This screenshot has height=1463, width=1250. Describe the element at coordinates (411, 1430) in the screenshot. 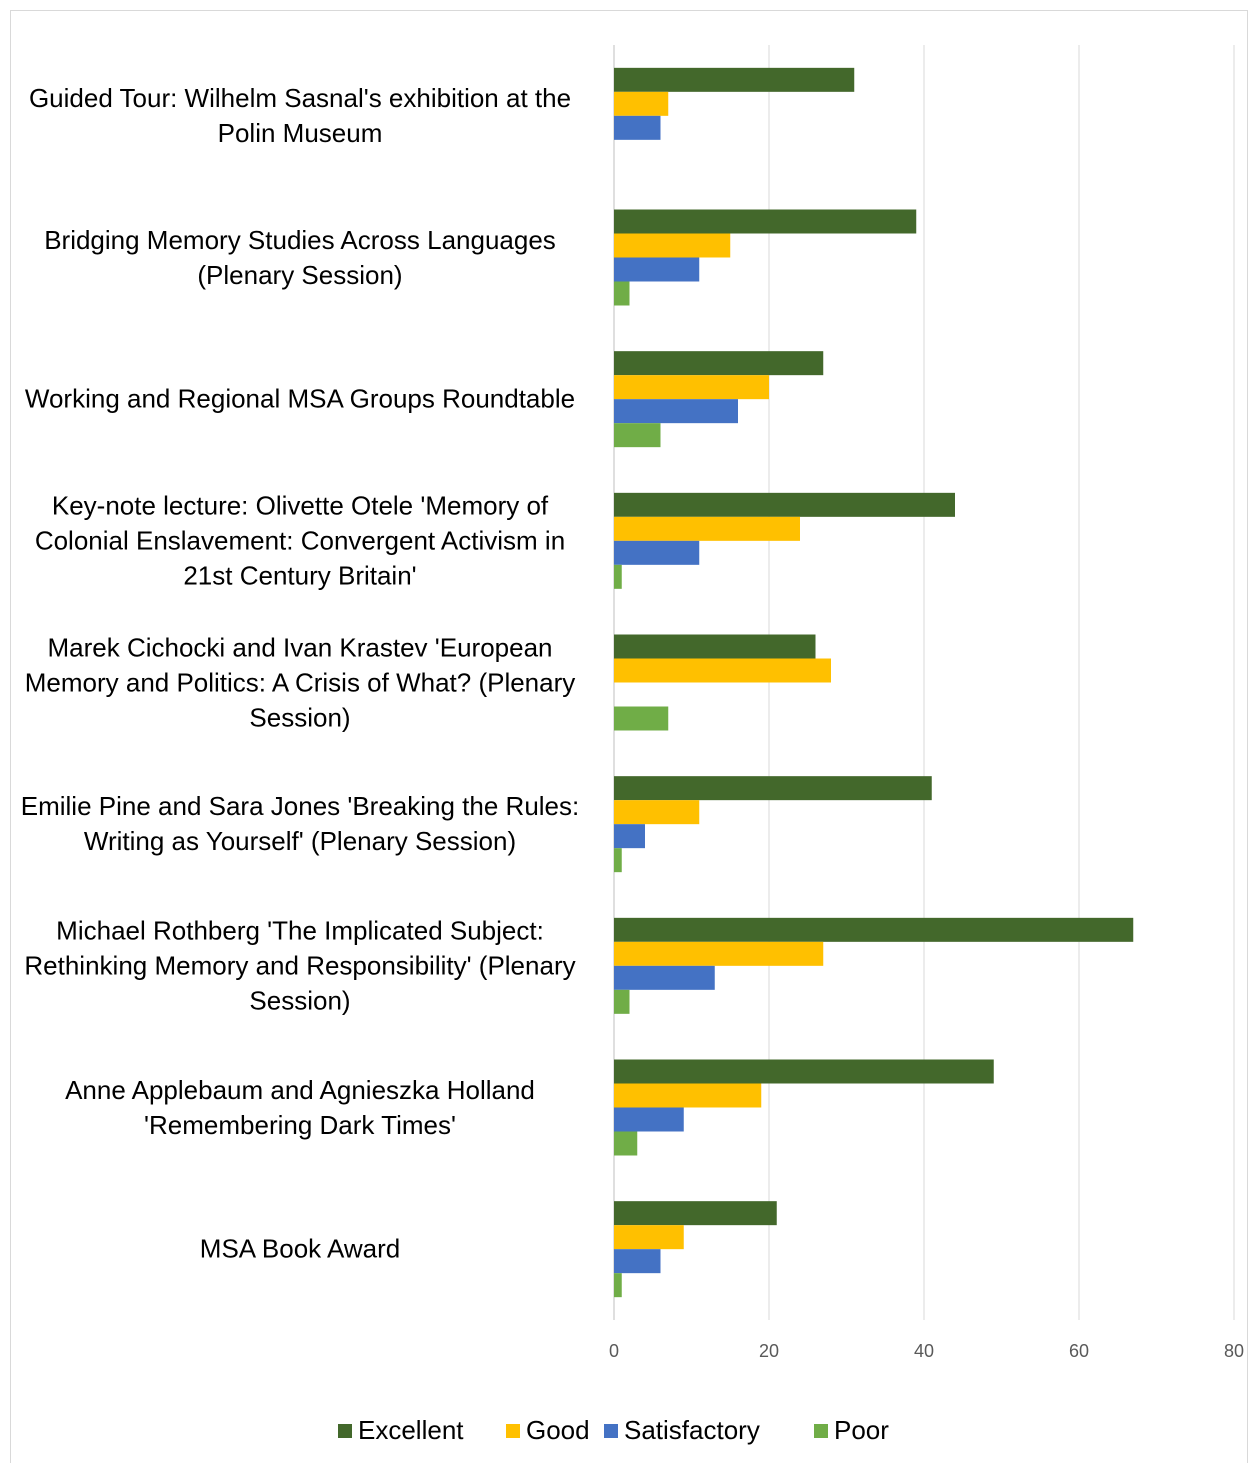

I see `legend-label: Excellent` at that location.